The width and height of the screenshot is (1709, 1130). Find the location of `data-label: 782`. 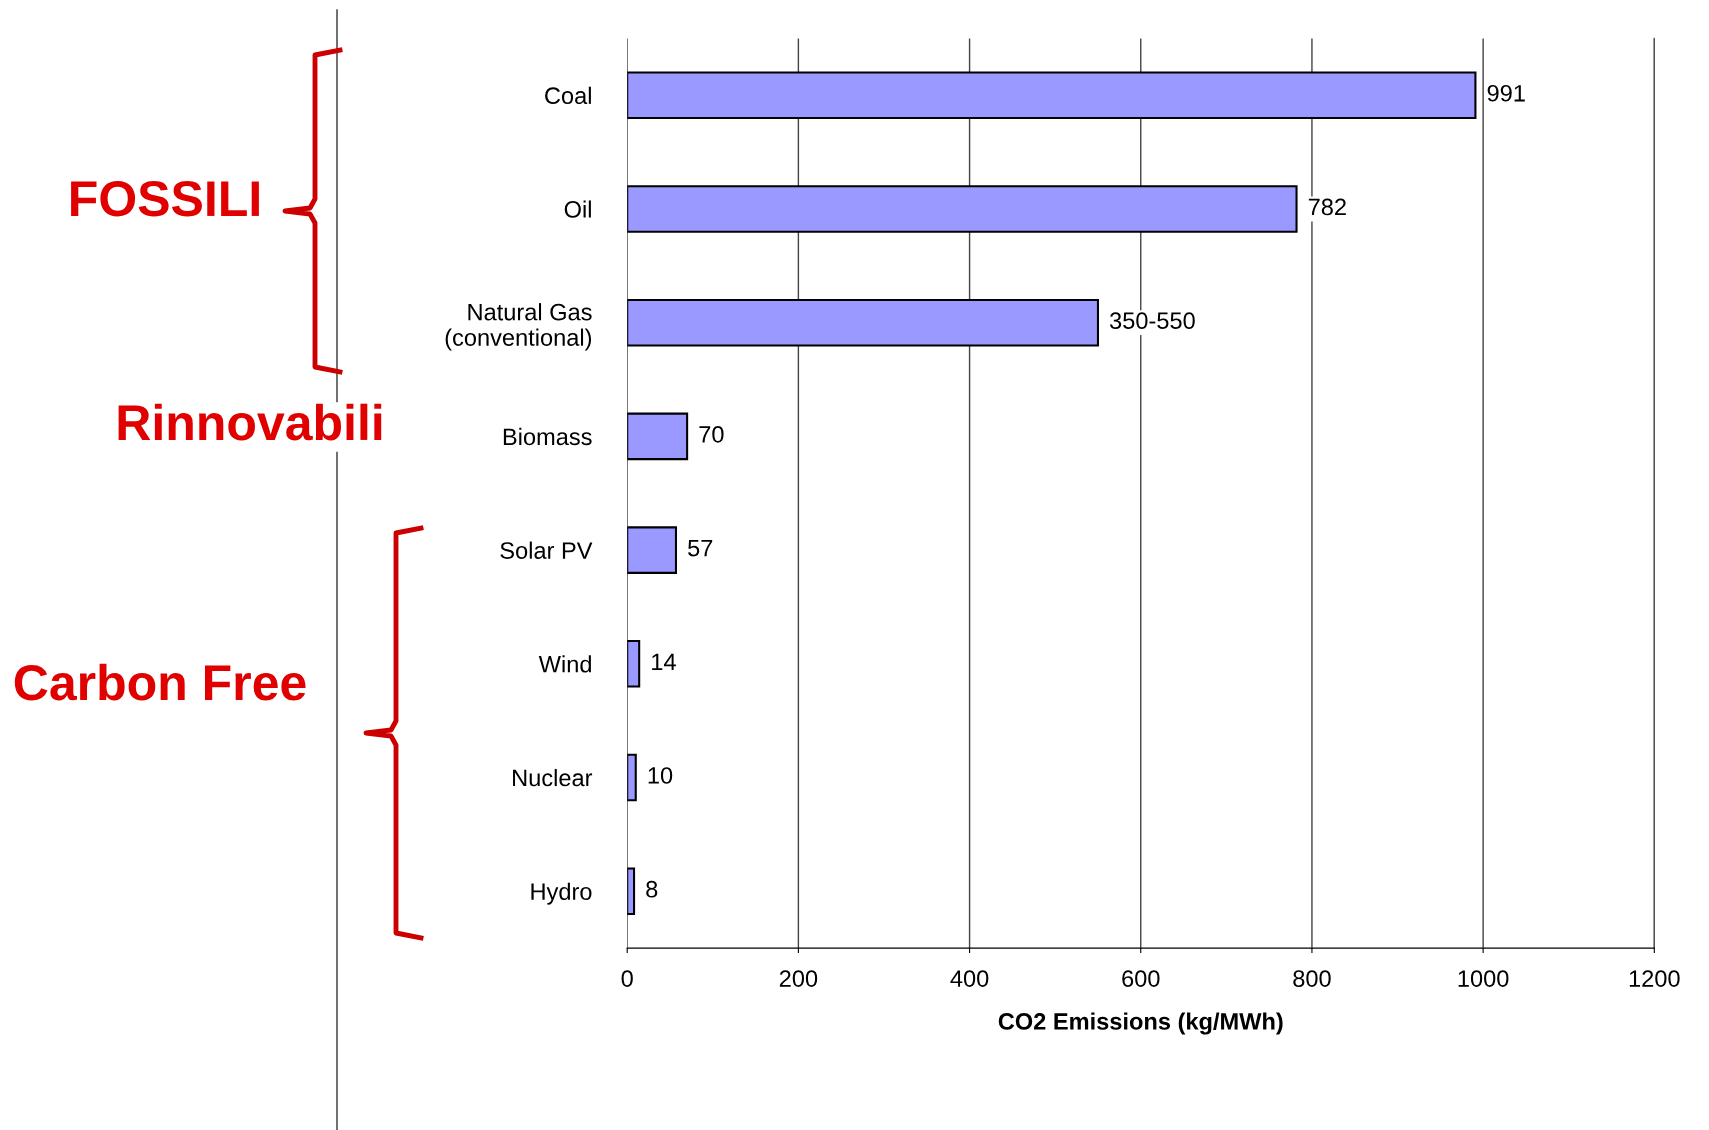

data-label: 782 is located at coordinates (1327, 207).